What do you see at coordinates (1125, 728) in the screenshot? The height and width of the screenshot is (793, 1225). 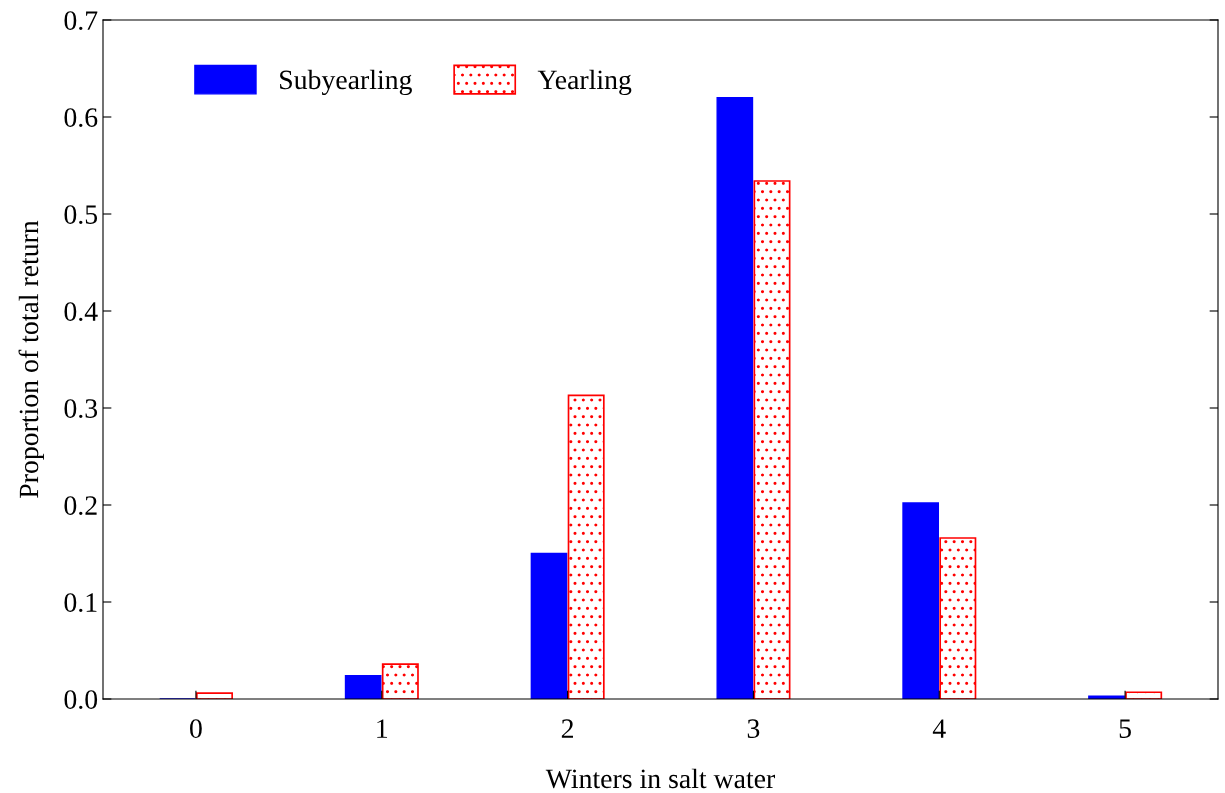 I see `x-tick-label: 5` at bounding box center [1125, 728].